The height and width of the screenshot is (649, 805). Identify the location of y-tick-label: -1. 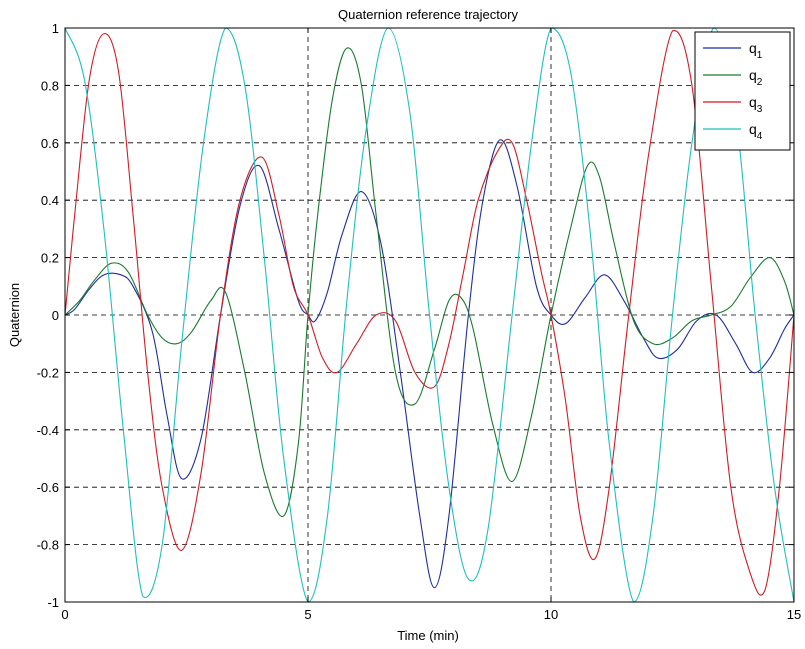
(53, 602).